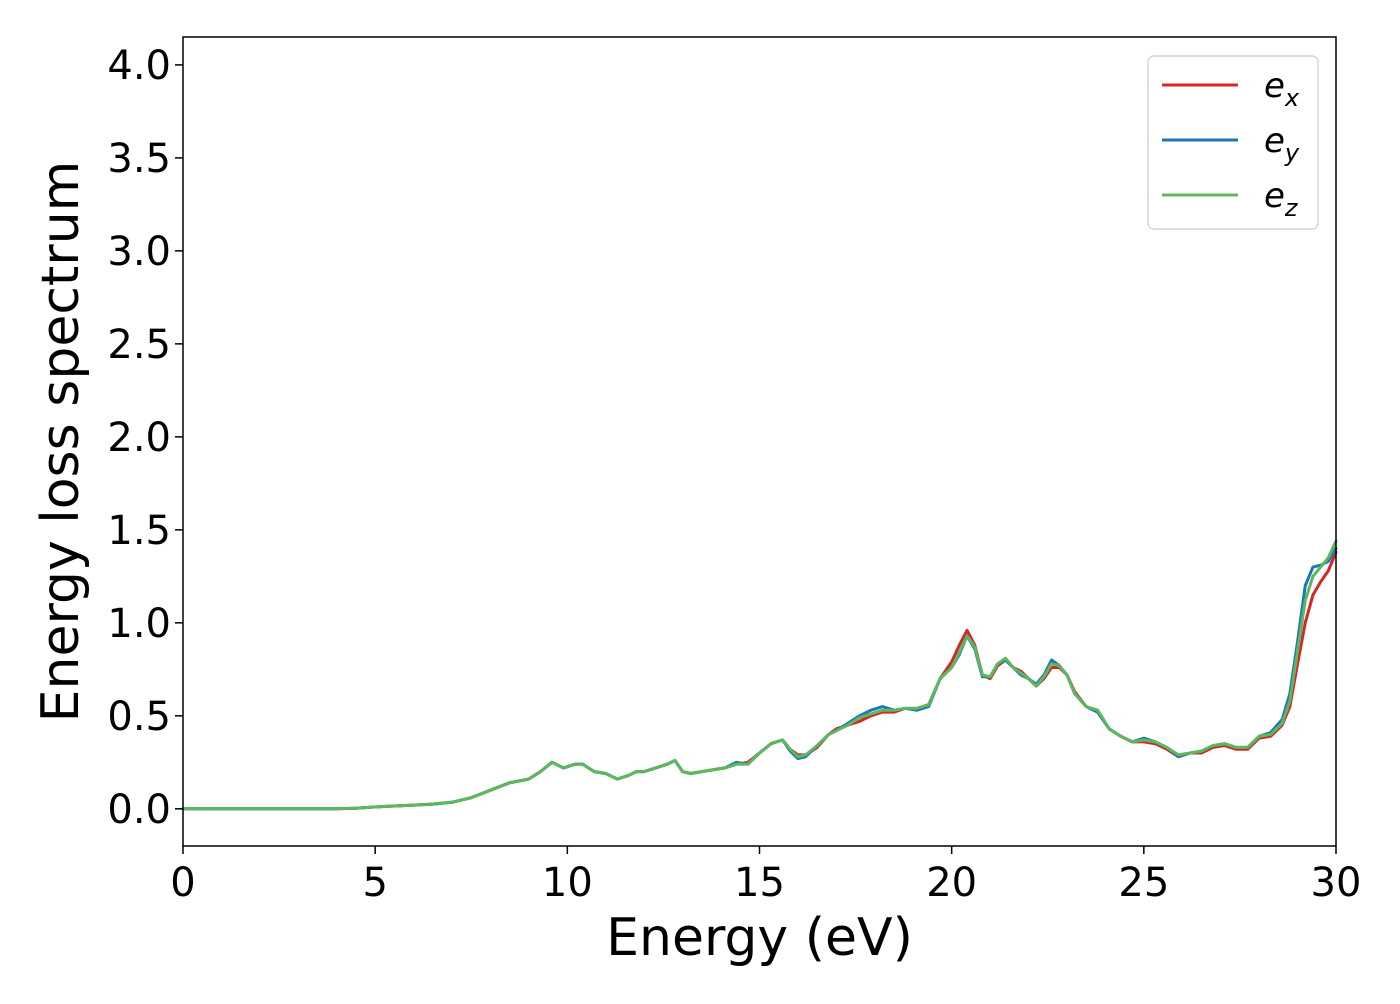 Image resolution: width=1400 pixels, height=1004 pixels. Describe the element at coordinates (374, 883) in the screenshot. I see `x-tick-label: 5` at that location.